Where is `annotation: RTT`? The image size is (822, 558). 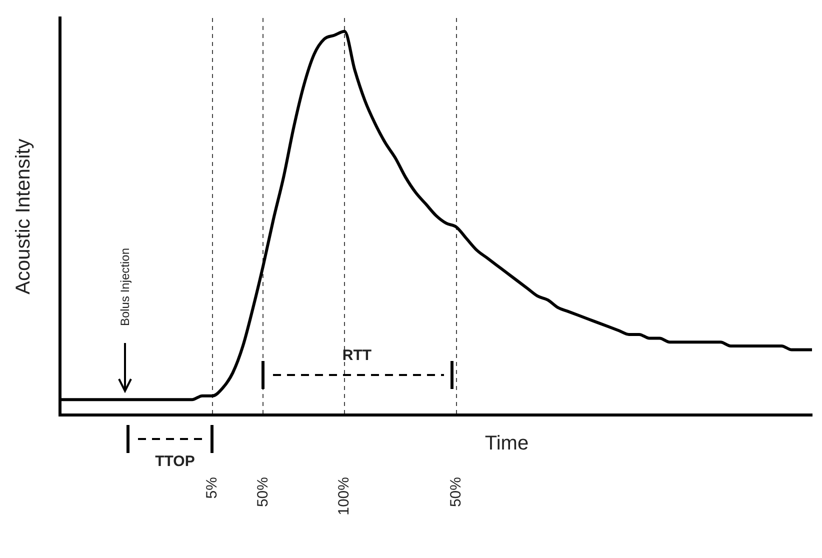
annotation: RTT is located at coordinates (357, 356).